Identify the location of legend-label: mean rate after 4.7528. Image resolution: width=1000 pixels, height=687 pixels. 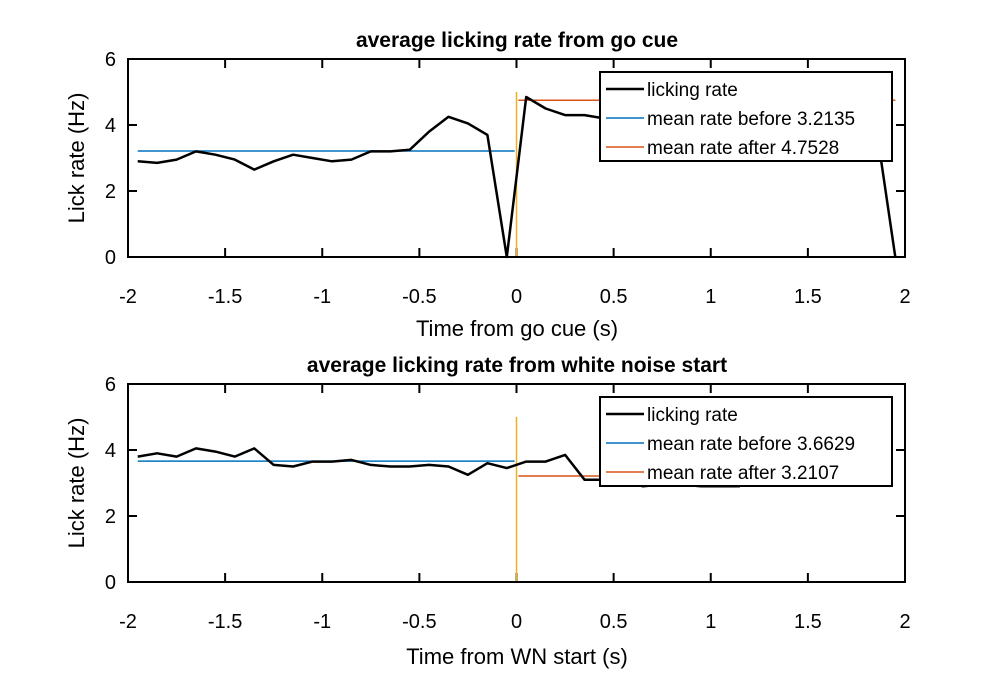
(743, 148).